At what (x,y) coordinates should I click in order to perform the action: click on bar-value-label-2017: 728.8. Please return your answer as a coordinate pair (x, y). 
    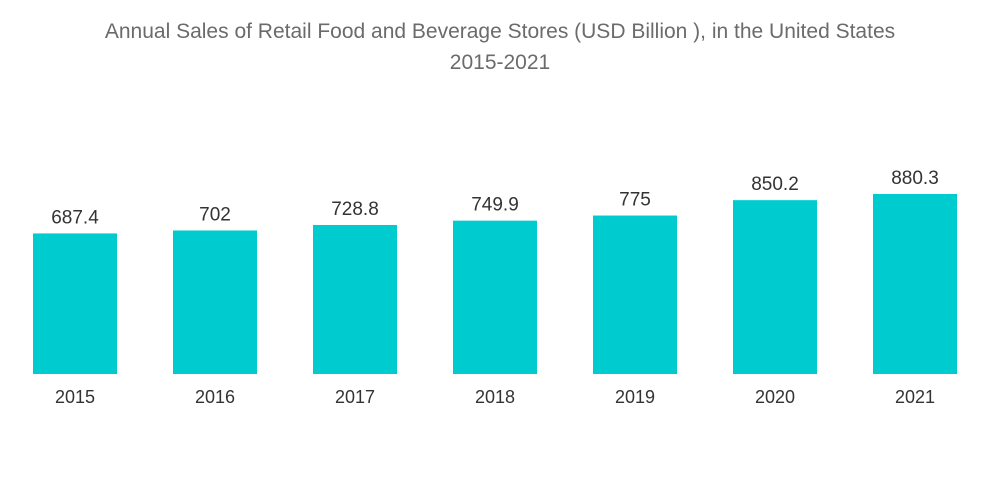
    Looking at the image, I should click on (355, 209).